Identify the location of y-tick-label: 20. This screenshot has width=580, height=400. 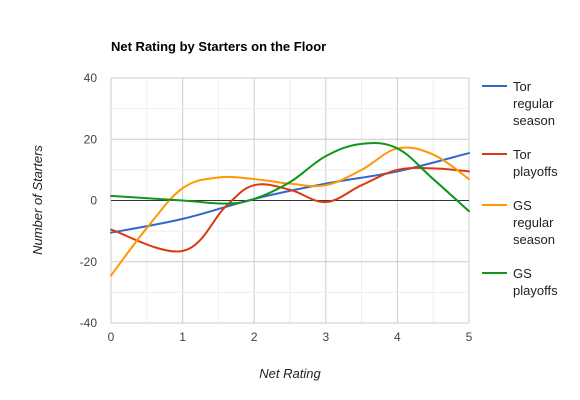
(91, 139).